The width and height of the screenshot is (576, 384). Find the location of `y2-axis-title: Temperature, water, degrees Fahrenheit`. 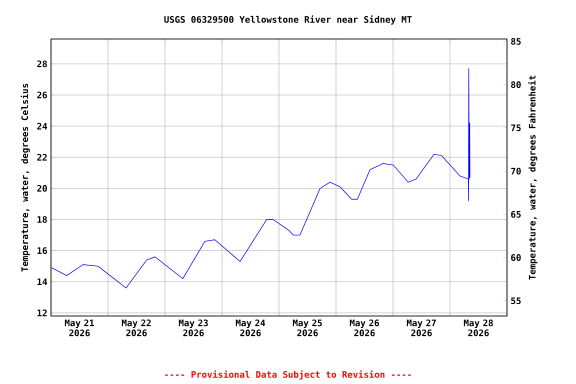

y2-axis-title: Temperature, water, degrees Fahrenheit is located at coordinates (533, 178).